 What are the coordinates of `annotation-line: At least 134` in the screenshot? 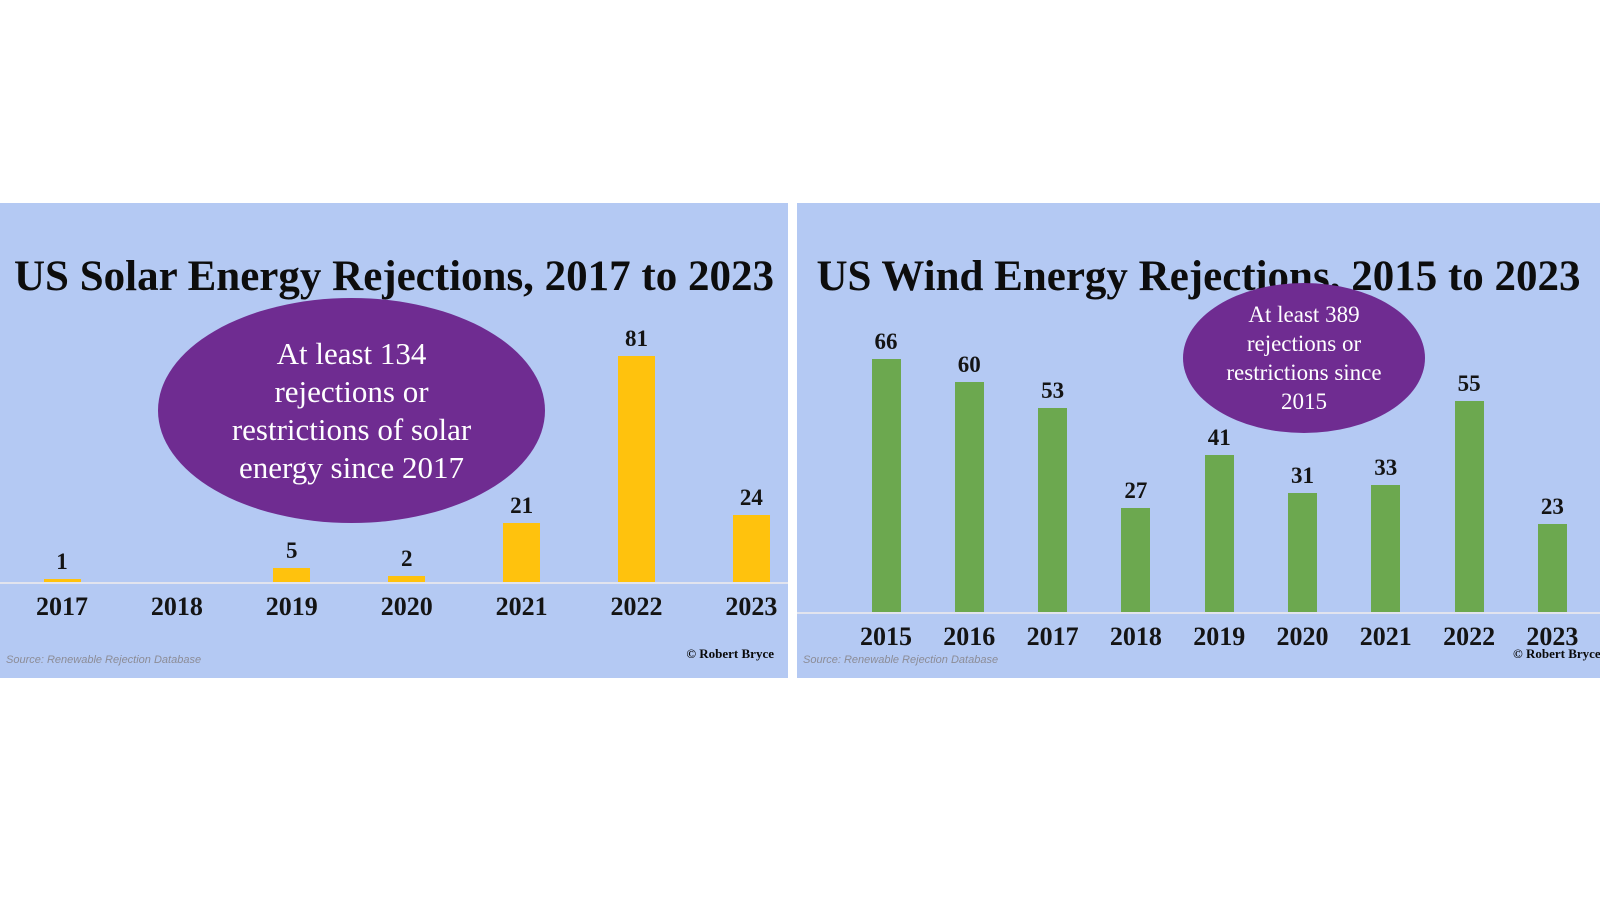 It's located at (351, 353).